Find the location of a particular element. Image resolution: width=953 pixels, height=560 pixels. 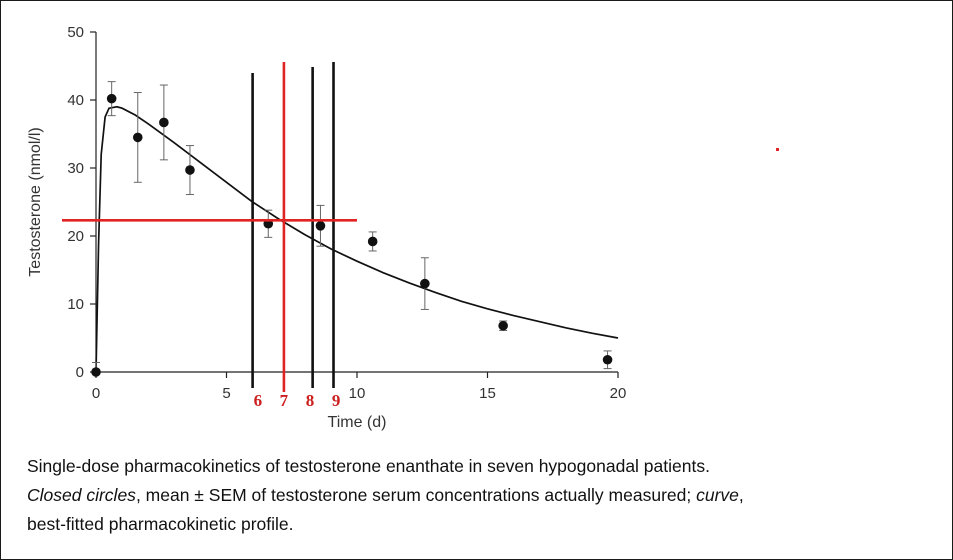

x-tick-label-10: 10 is located at coordinates (357, 393).